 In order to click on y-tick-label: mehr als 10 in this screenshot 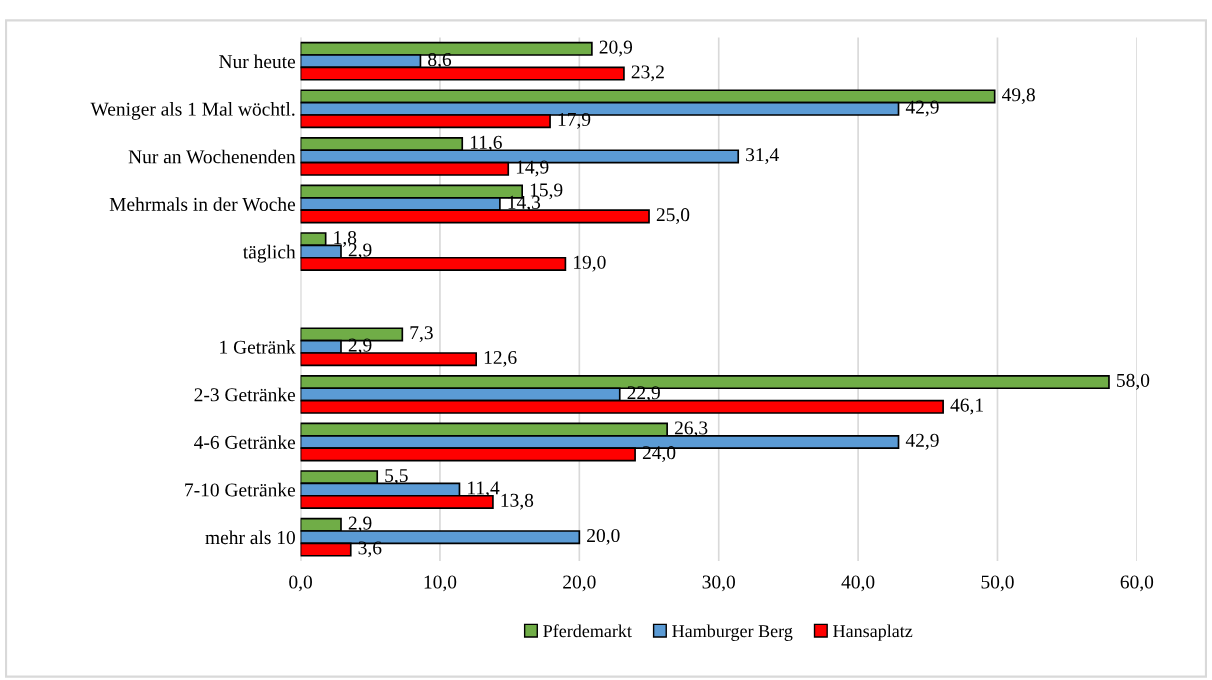, I will do `click(250, 537)`.